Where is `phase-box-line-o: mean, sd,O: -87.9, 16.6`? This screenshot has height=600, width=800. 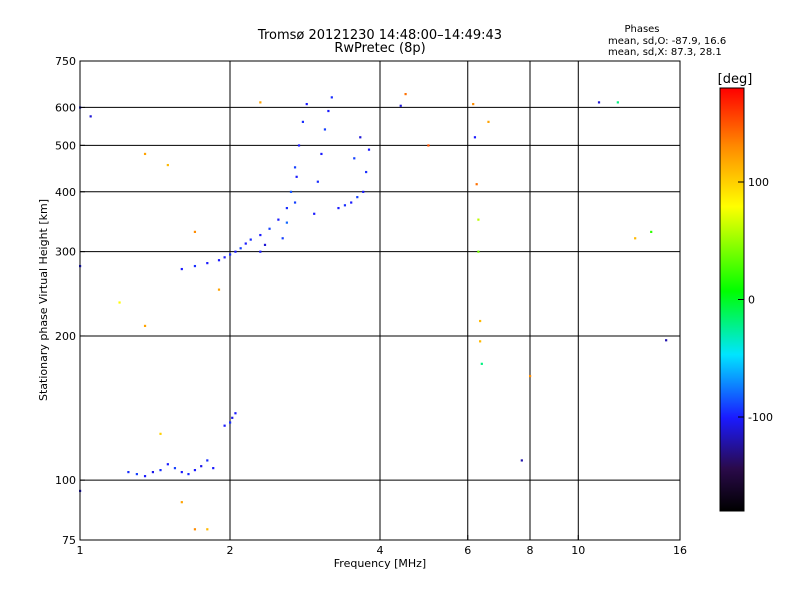
phase-box-line-o: mean, sd,O: -87.9, 16.6 is located at coordinates (667, 41).